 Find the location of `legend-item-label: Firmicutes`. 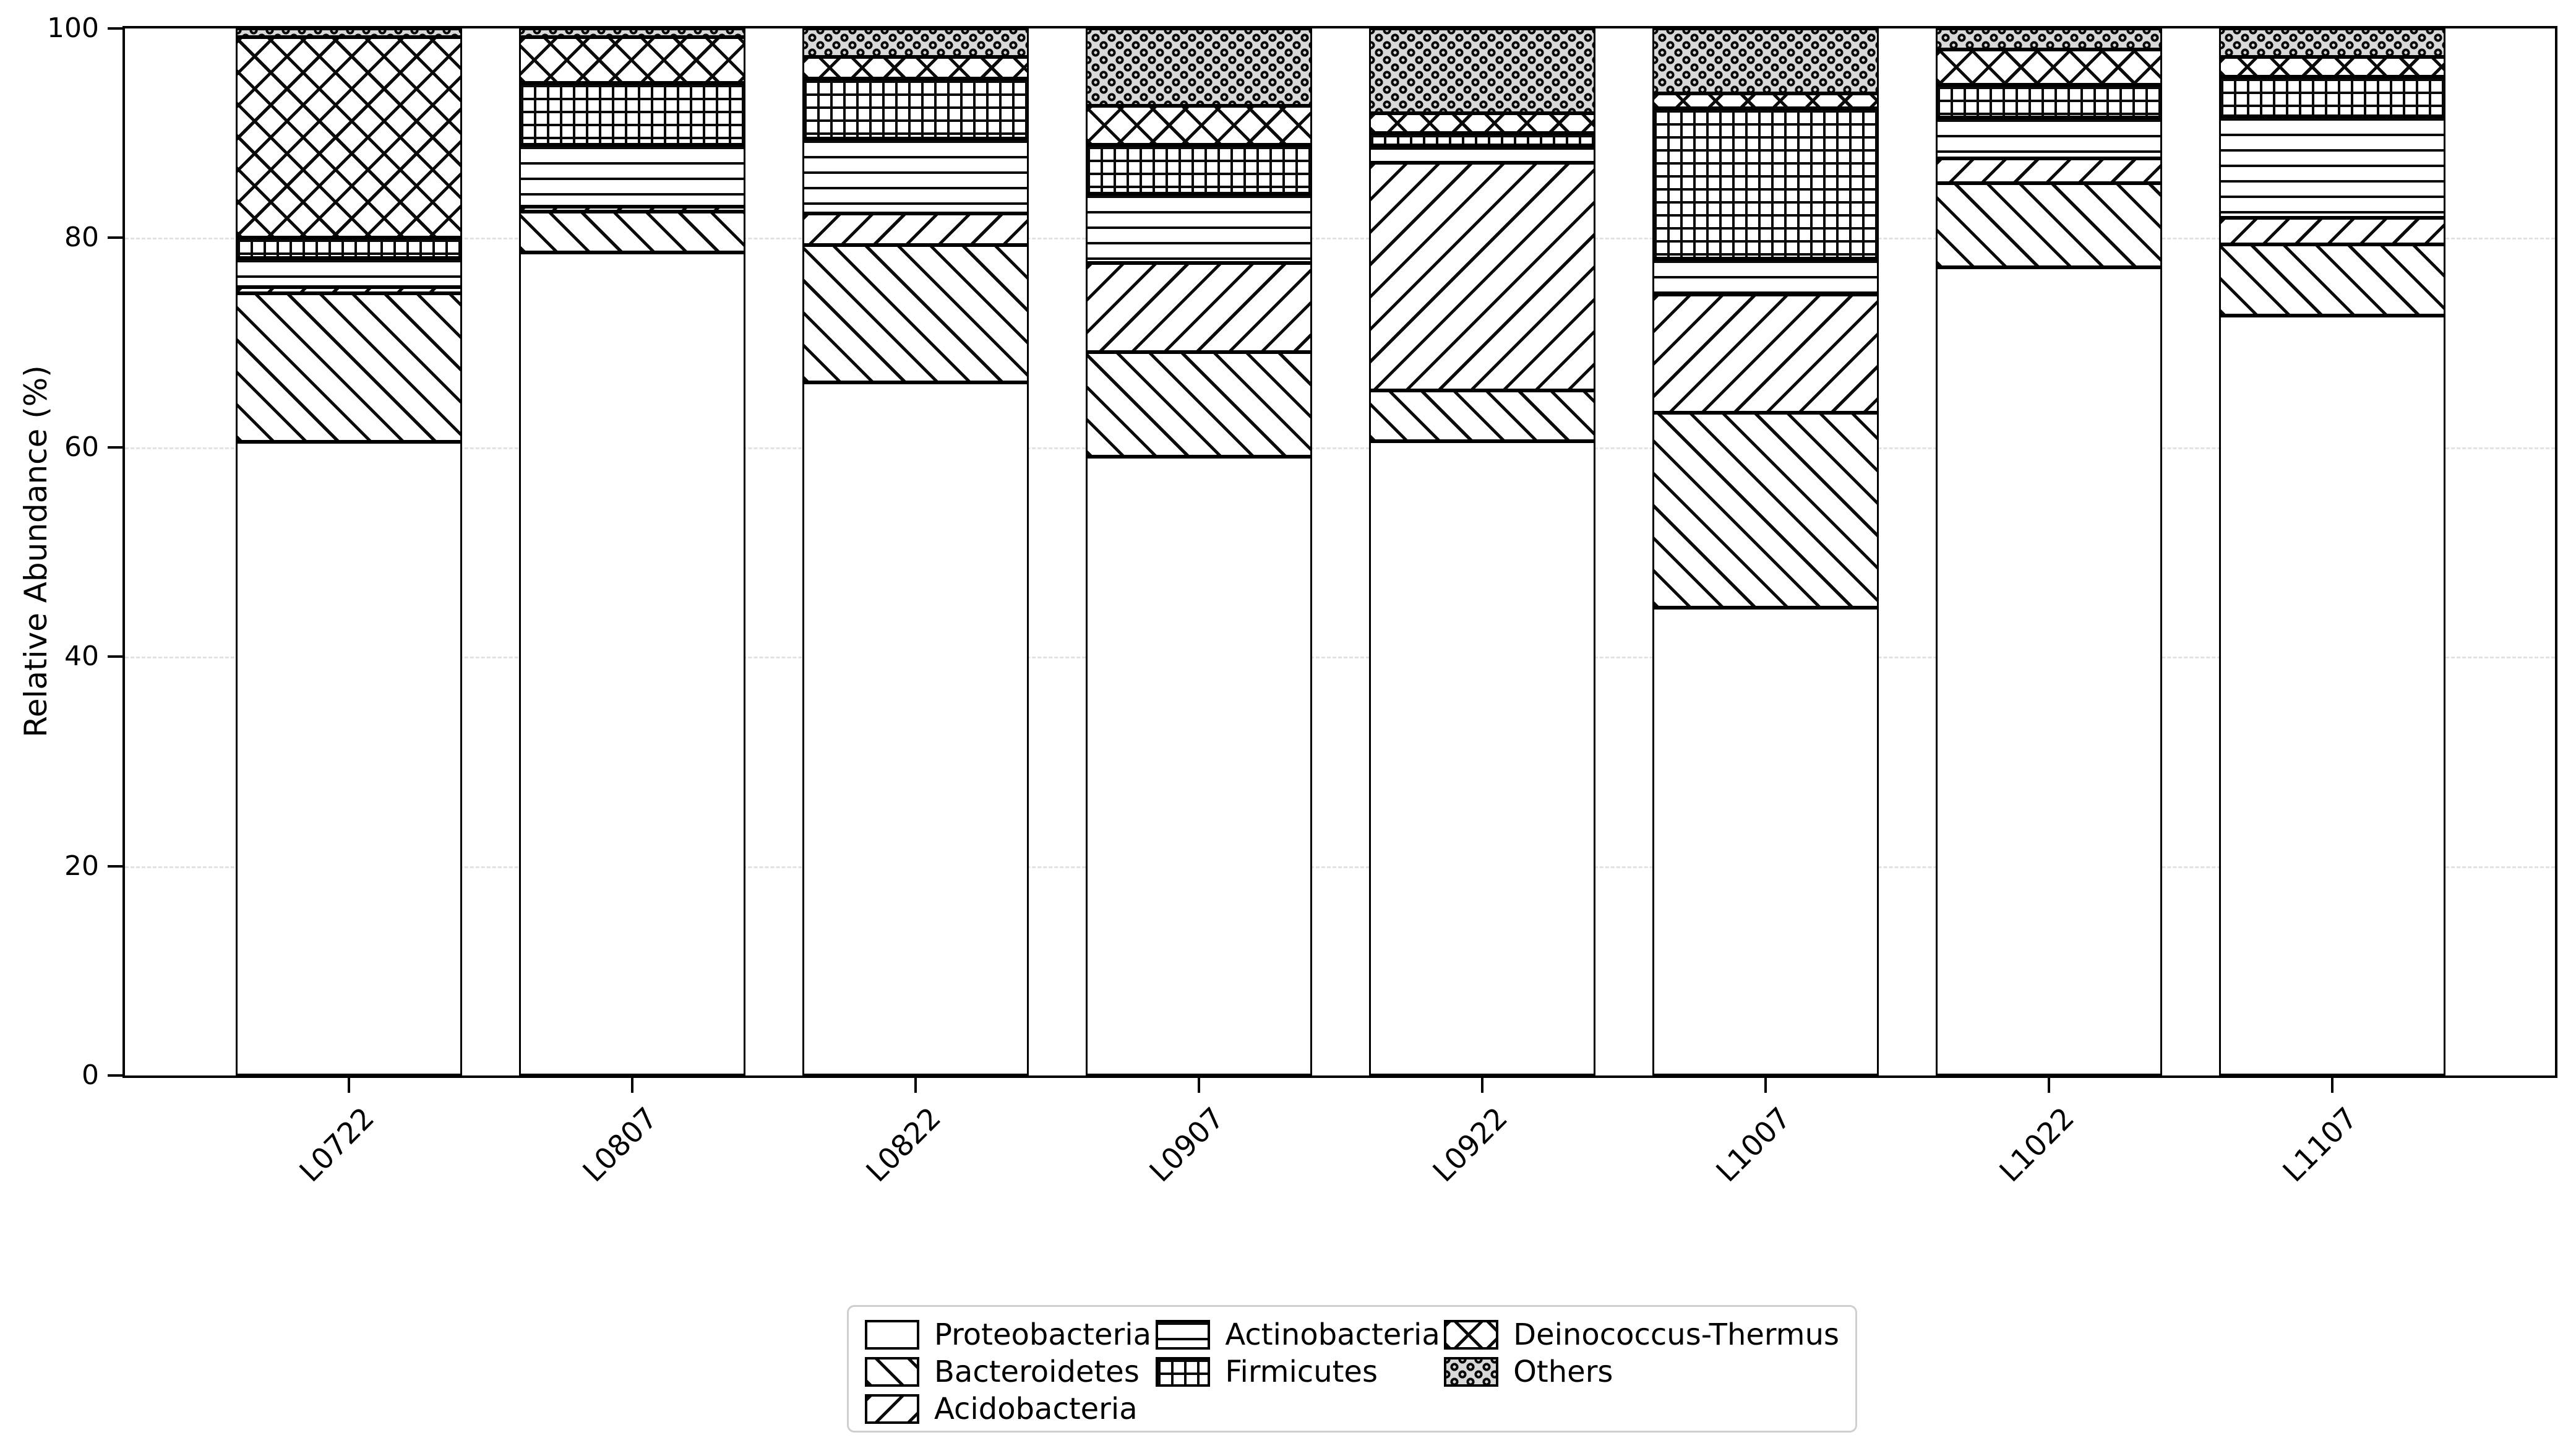

legend-item-label: Firmicutes is located at coordinates (1301, 1372).